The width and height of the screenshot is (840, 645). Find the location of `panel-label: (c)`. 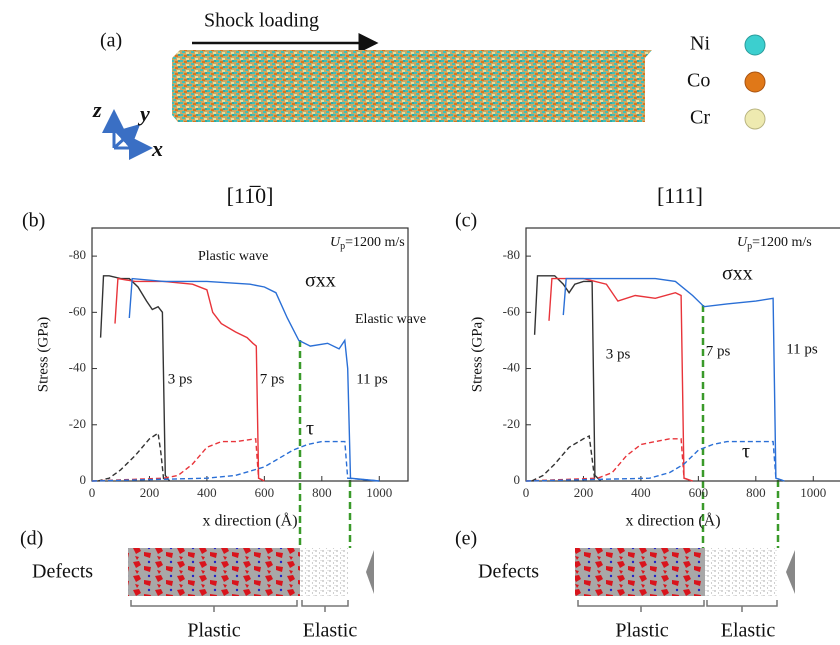

panel-label: (c) is located at coordinates (466, 221).